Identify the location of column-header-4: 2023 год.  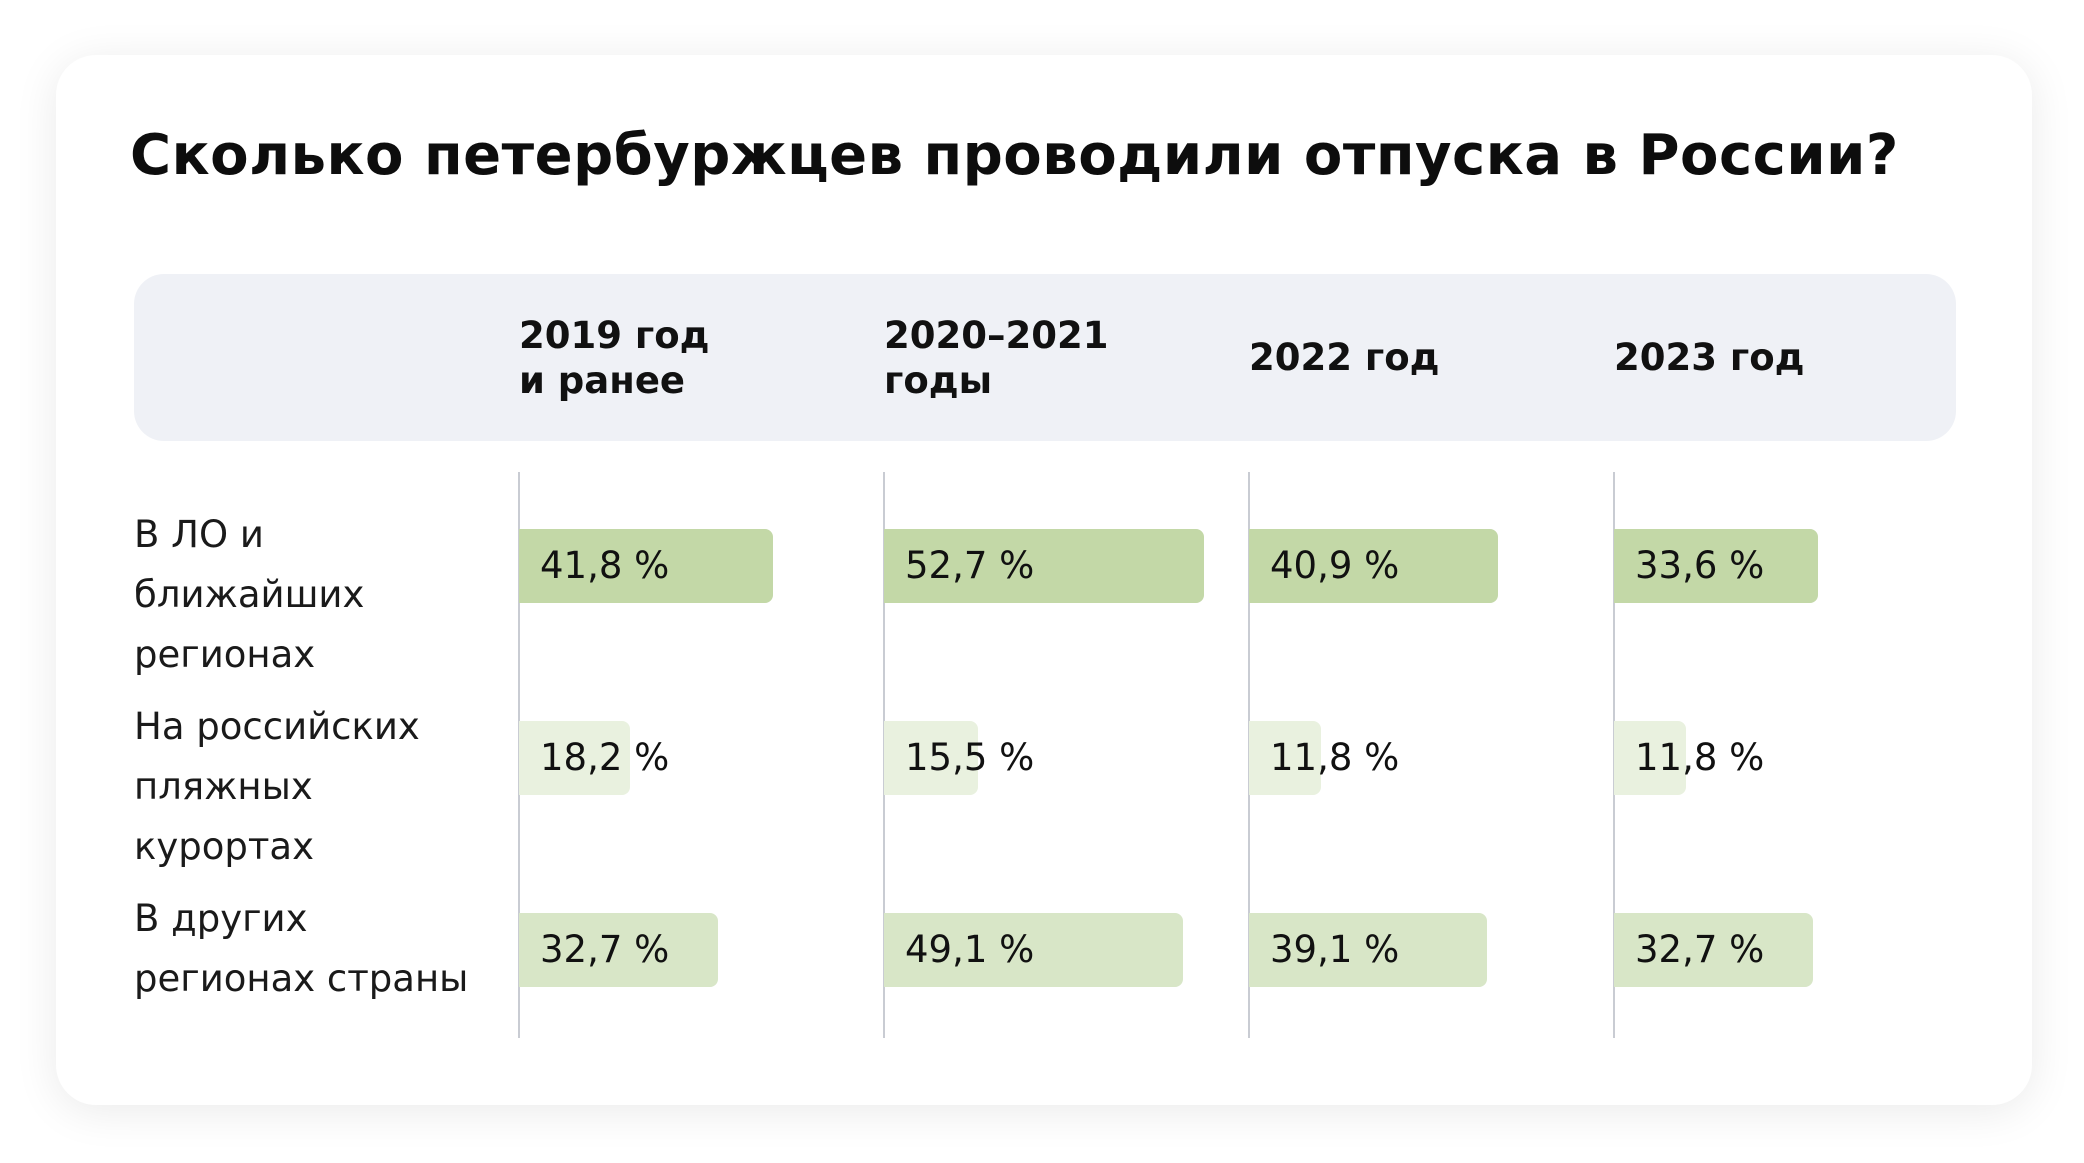
(1709, 357).